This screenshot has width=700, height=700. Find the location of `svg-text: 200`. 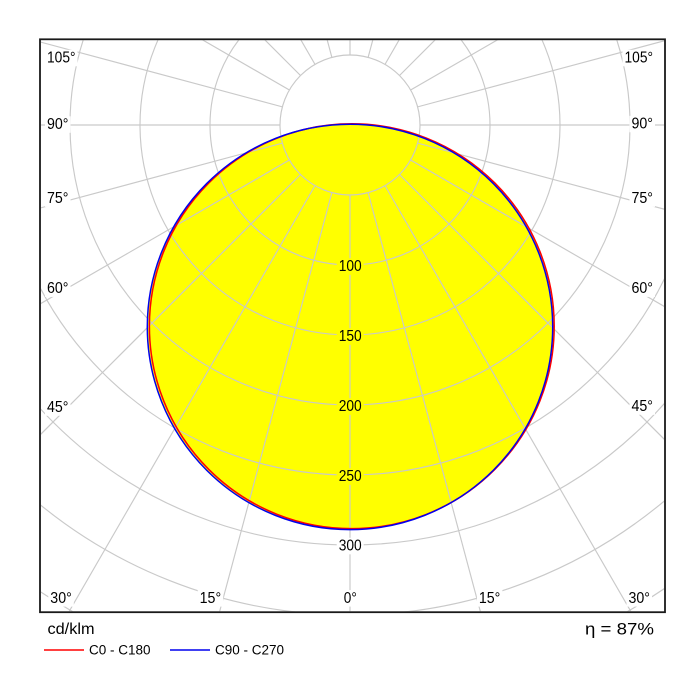

svg-text: 200 is located at coordinates (350, 406).